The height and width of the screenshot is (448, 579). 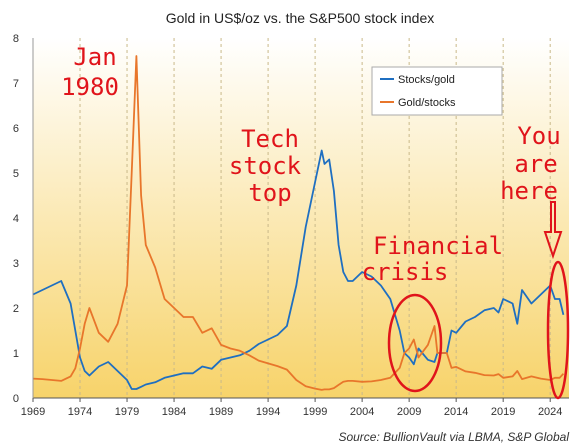 I want to click on x-tick-label-2004: 2004, so click(x=362, y=412).